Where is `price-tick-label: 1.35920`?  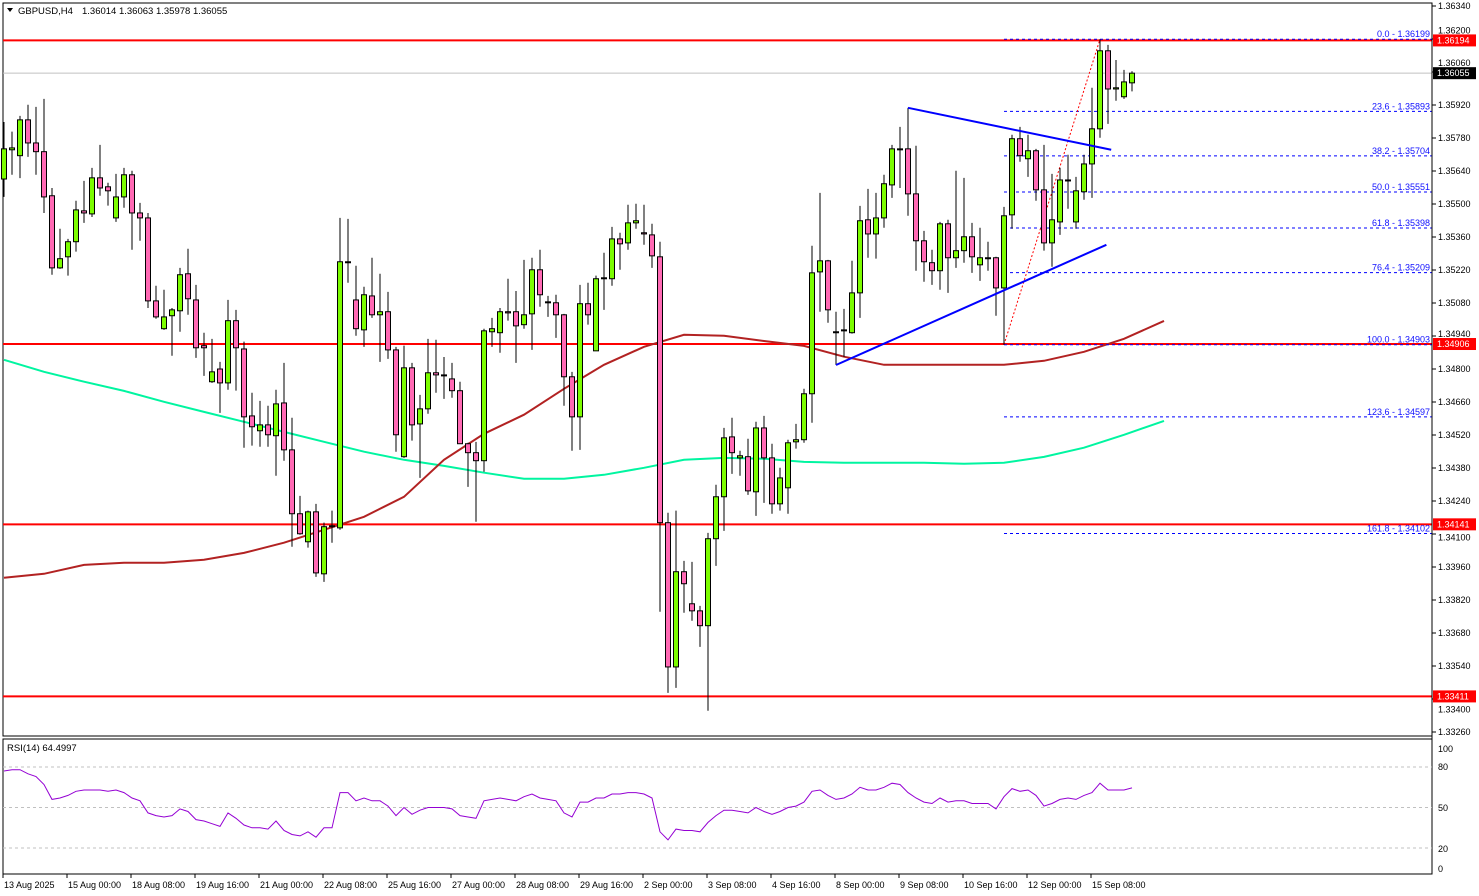
price-tick-label: 1.35920 is located at coordinates (1454, 105).